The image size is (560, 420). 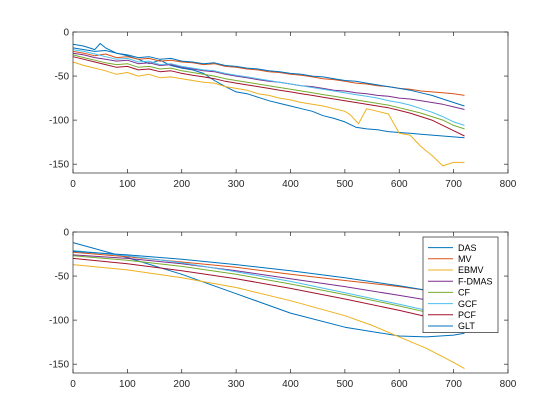 I want to click on series-line-glt, so click(x=268, y=273).